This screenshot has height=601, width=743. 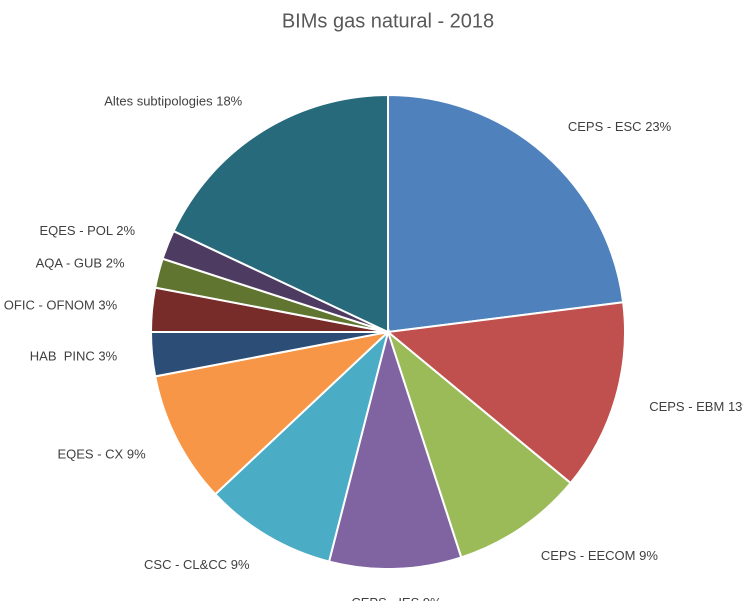 I want to click on value-label: 23%, so click(x=658, y=126).